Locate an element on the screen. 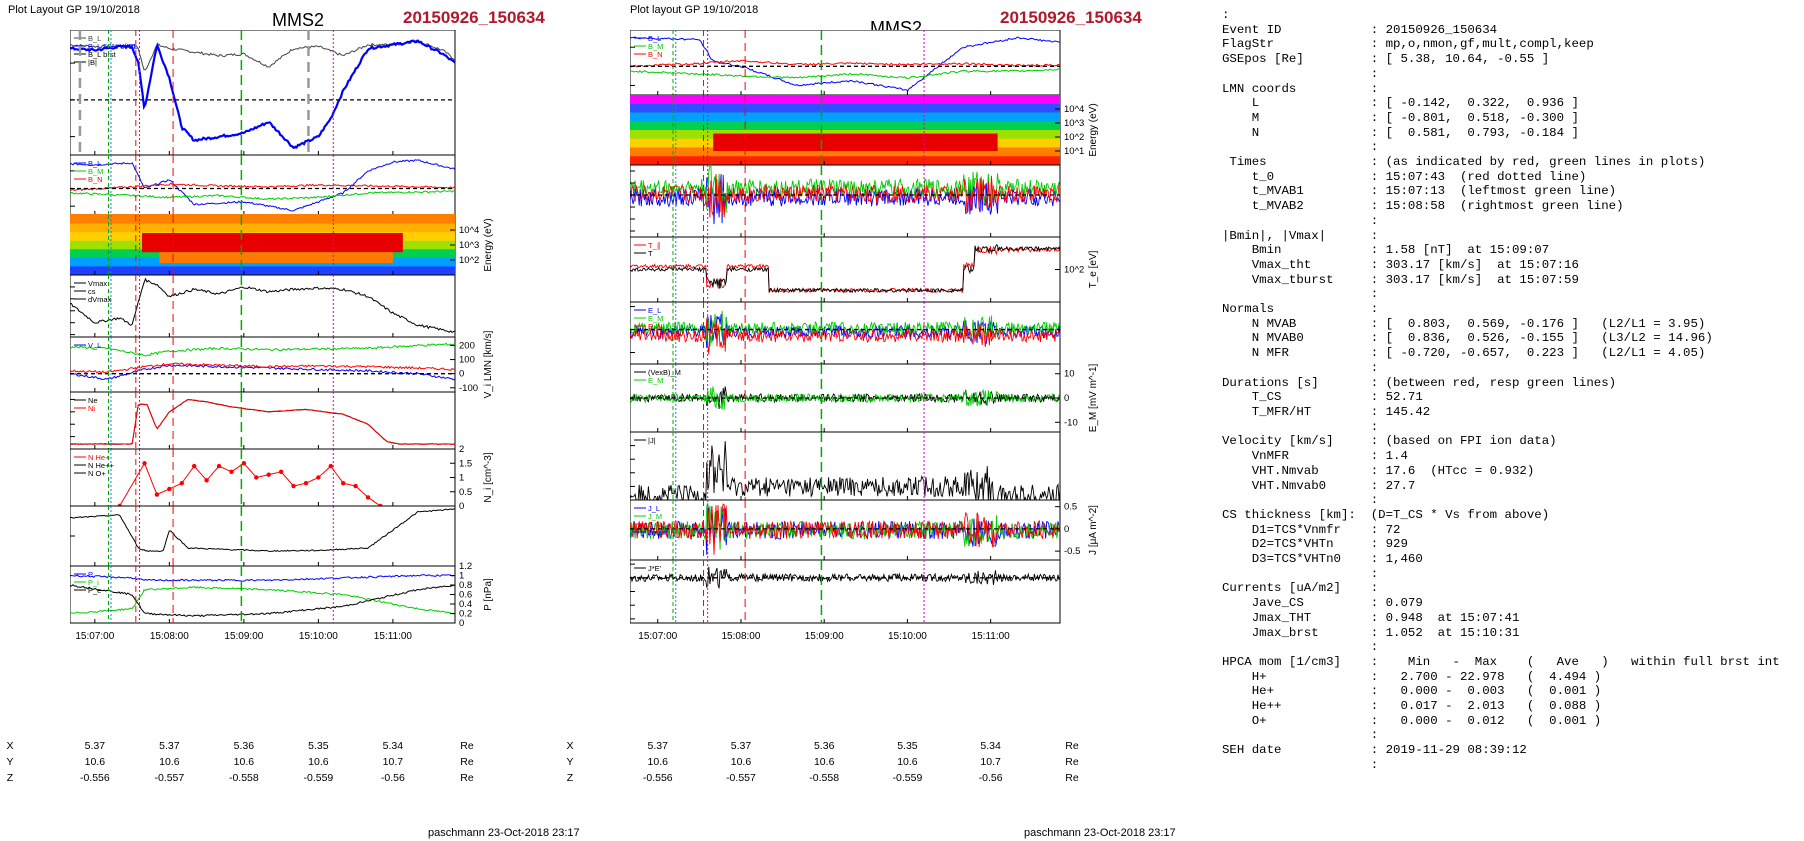  panel-left-8: 10^3T_i [eV] is located at coordinates (263, 536).